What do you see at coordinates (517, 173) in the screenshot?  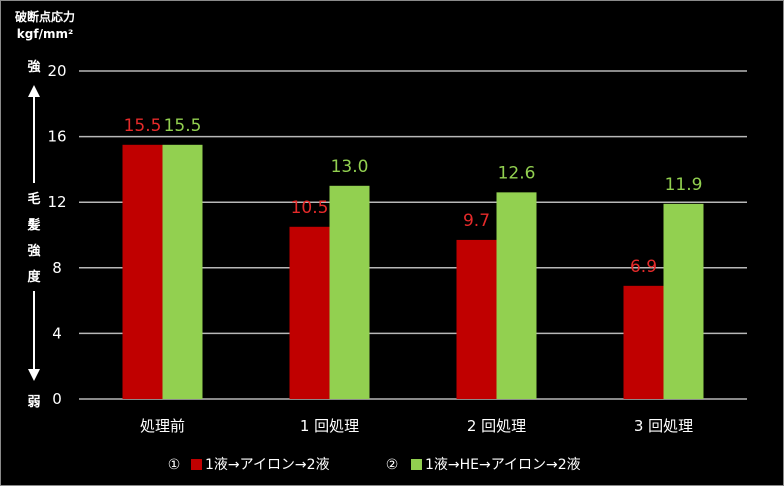 I see `data-label-series2: 12.6` at bounding box center [517, 173].